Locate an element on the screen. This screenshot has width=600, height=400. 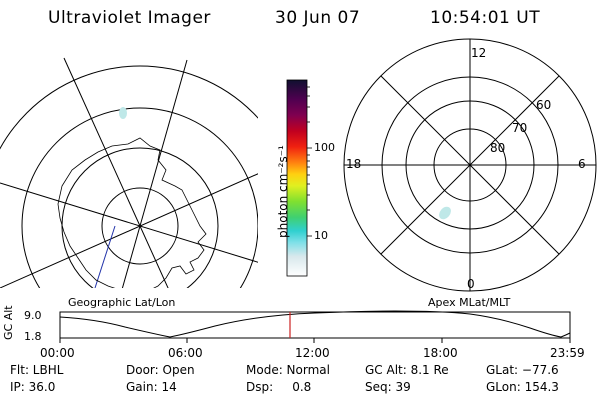
colorbar-unit-label: photon cm⁻²s⁻¹ is located at coordinates (283, 191).